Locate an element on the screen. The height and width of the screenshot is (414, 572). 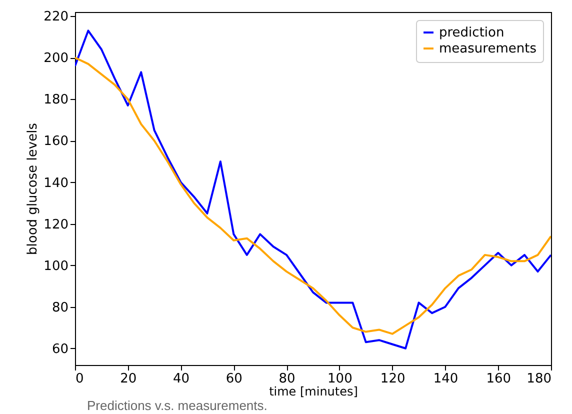
x-tick-label: 180 is located at coordinates (539, 379).